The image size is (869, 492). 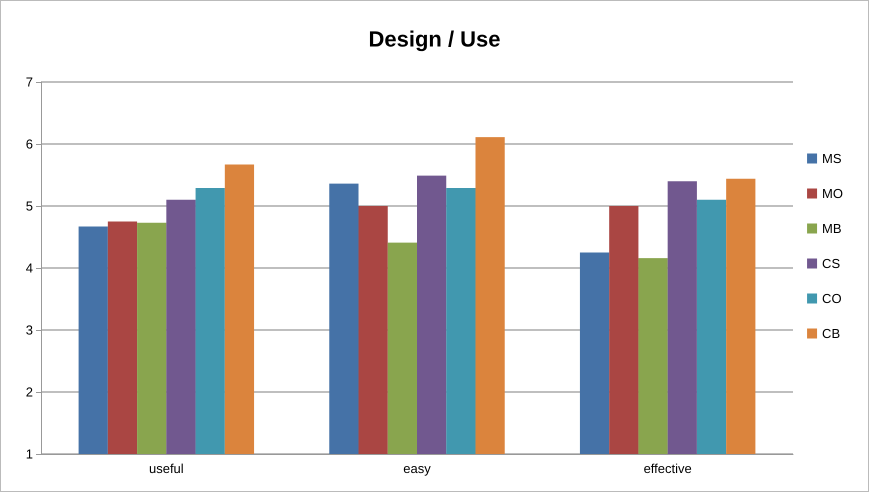 What do you see at coordinates (831, 333) in the screenshot?
I see `legend-label: CB` at bounding box center [831, 333].